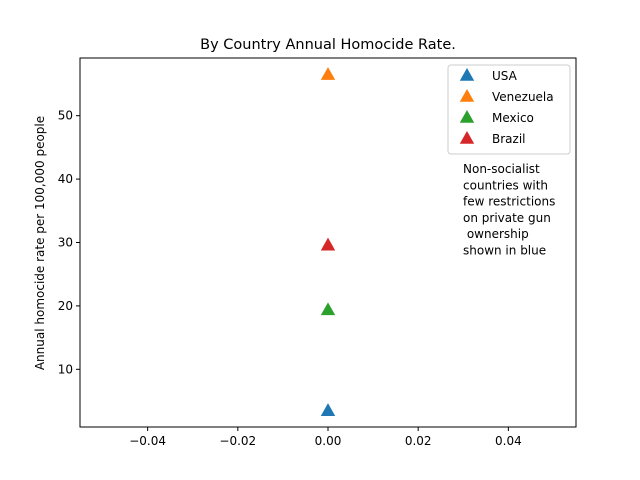 The image size is (640, 480). I want to click on annotation-line: ownership, so click(496, 234).